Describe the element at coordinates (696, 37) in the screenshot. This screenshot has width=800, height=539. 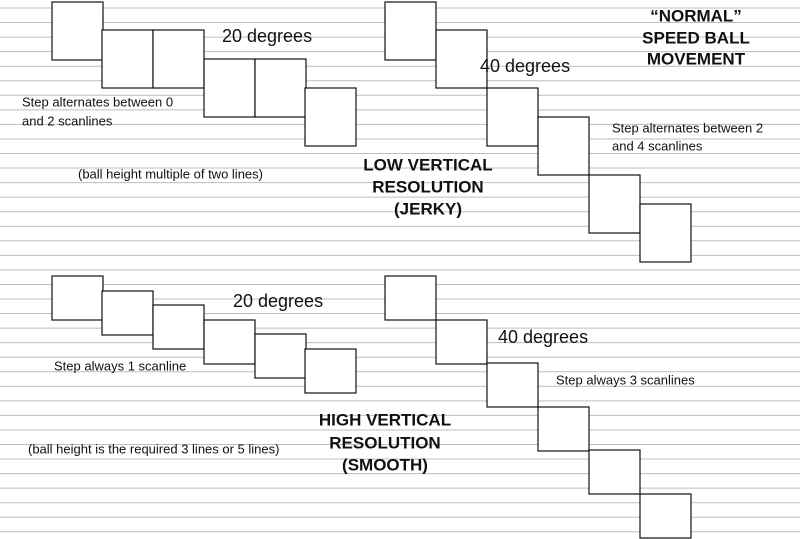
I see `heading: SPEED BALL` at that location.